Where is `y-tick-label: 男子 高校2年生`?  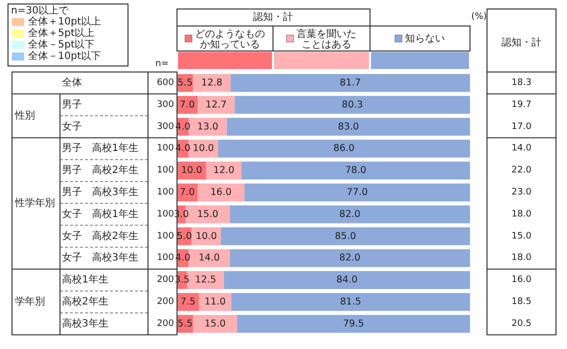 y-tick-label: 男子 高校2年生 is located at coordinates (100, 170).